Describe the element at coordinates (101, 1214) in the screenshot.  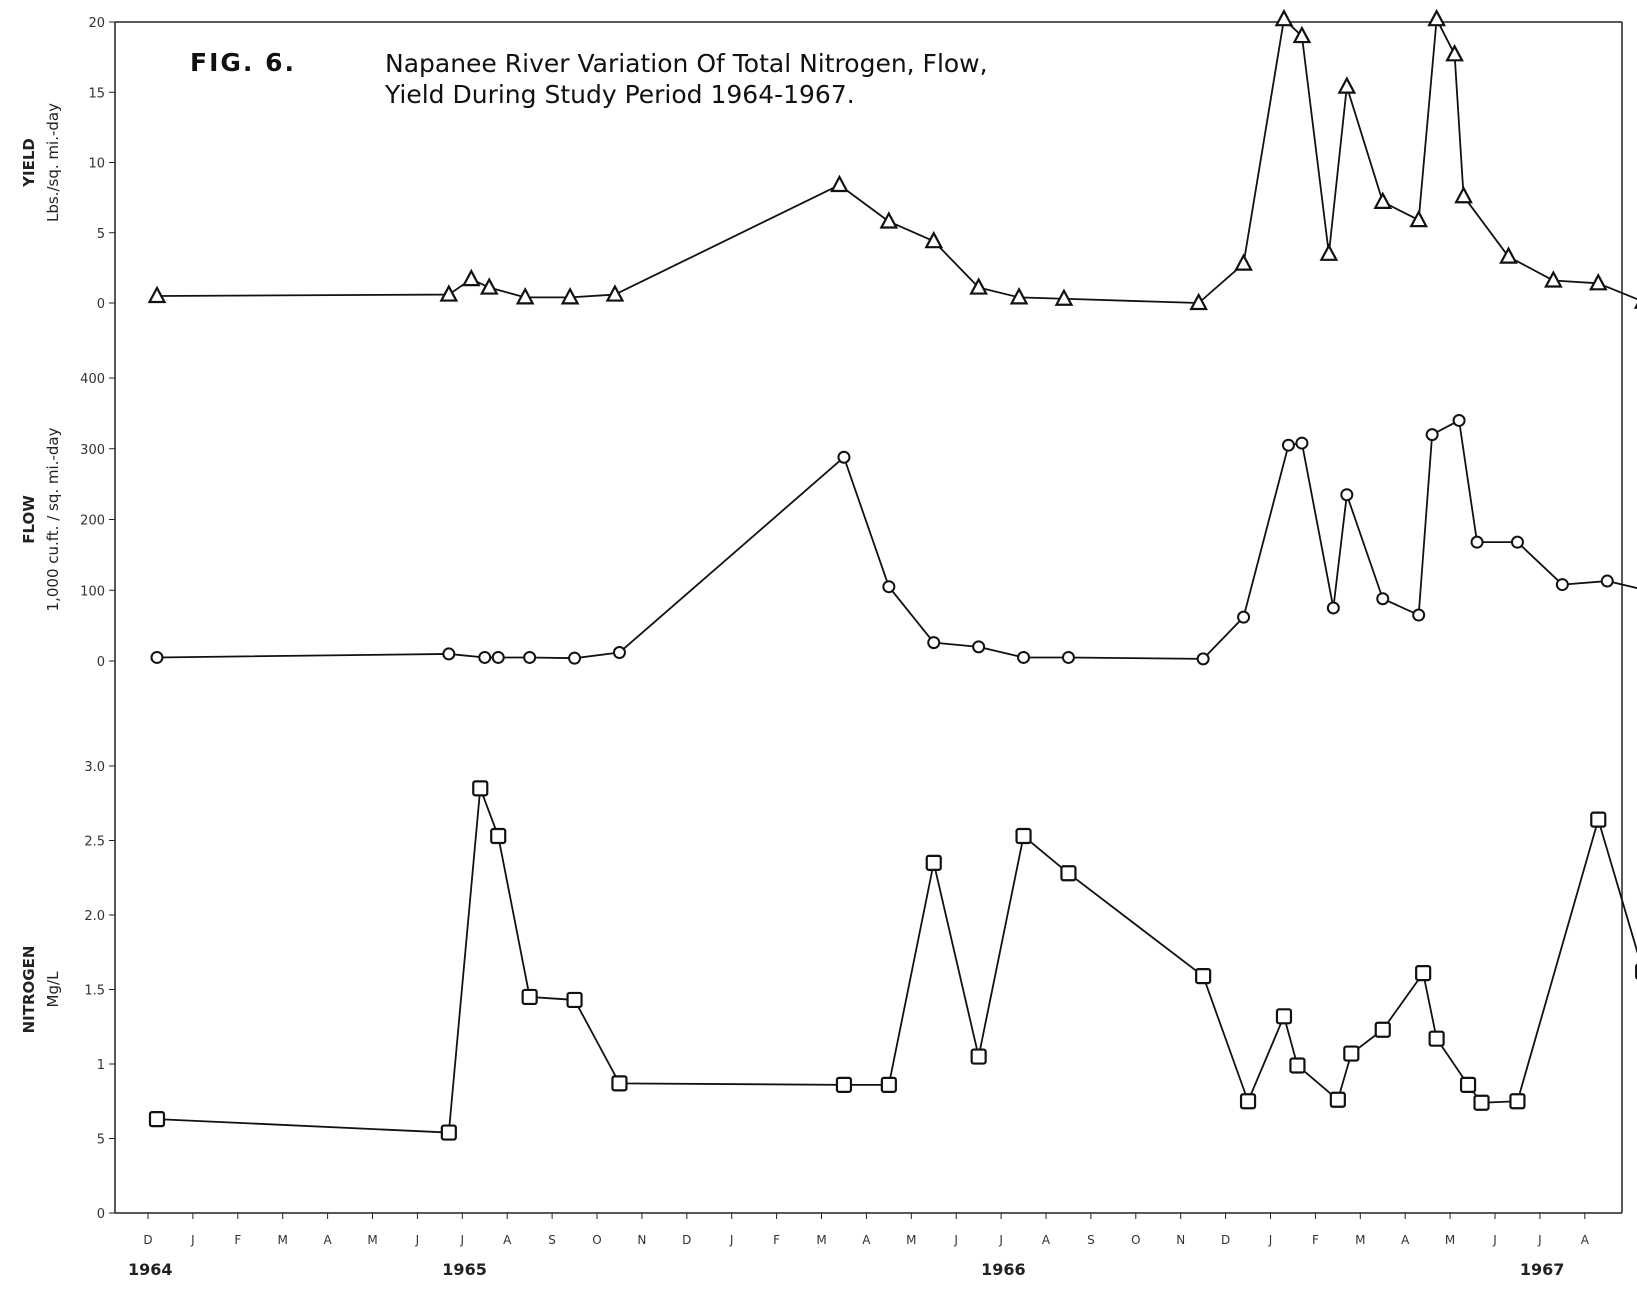
I see `y-tick-label: 0` at that location.